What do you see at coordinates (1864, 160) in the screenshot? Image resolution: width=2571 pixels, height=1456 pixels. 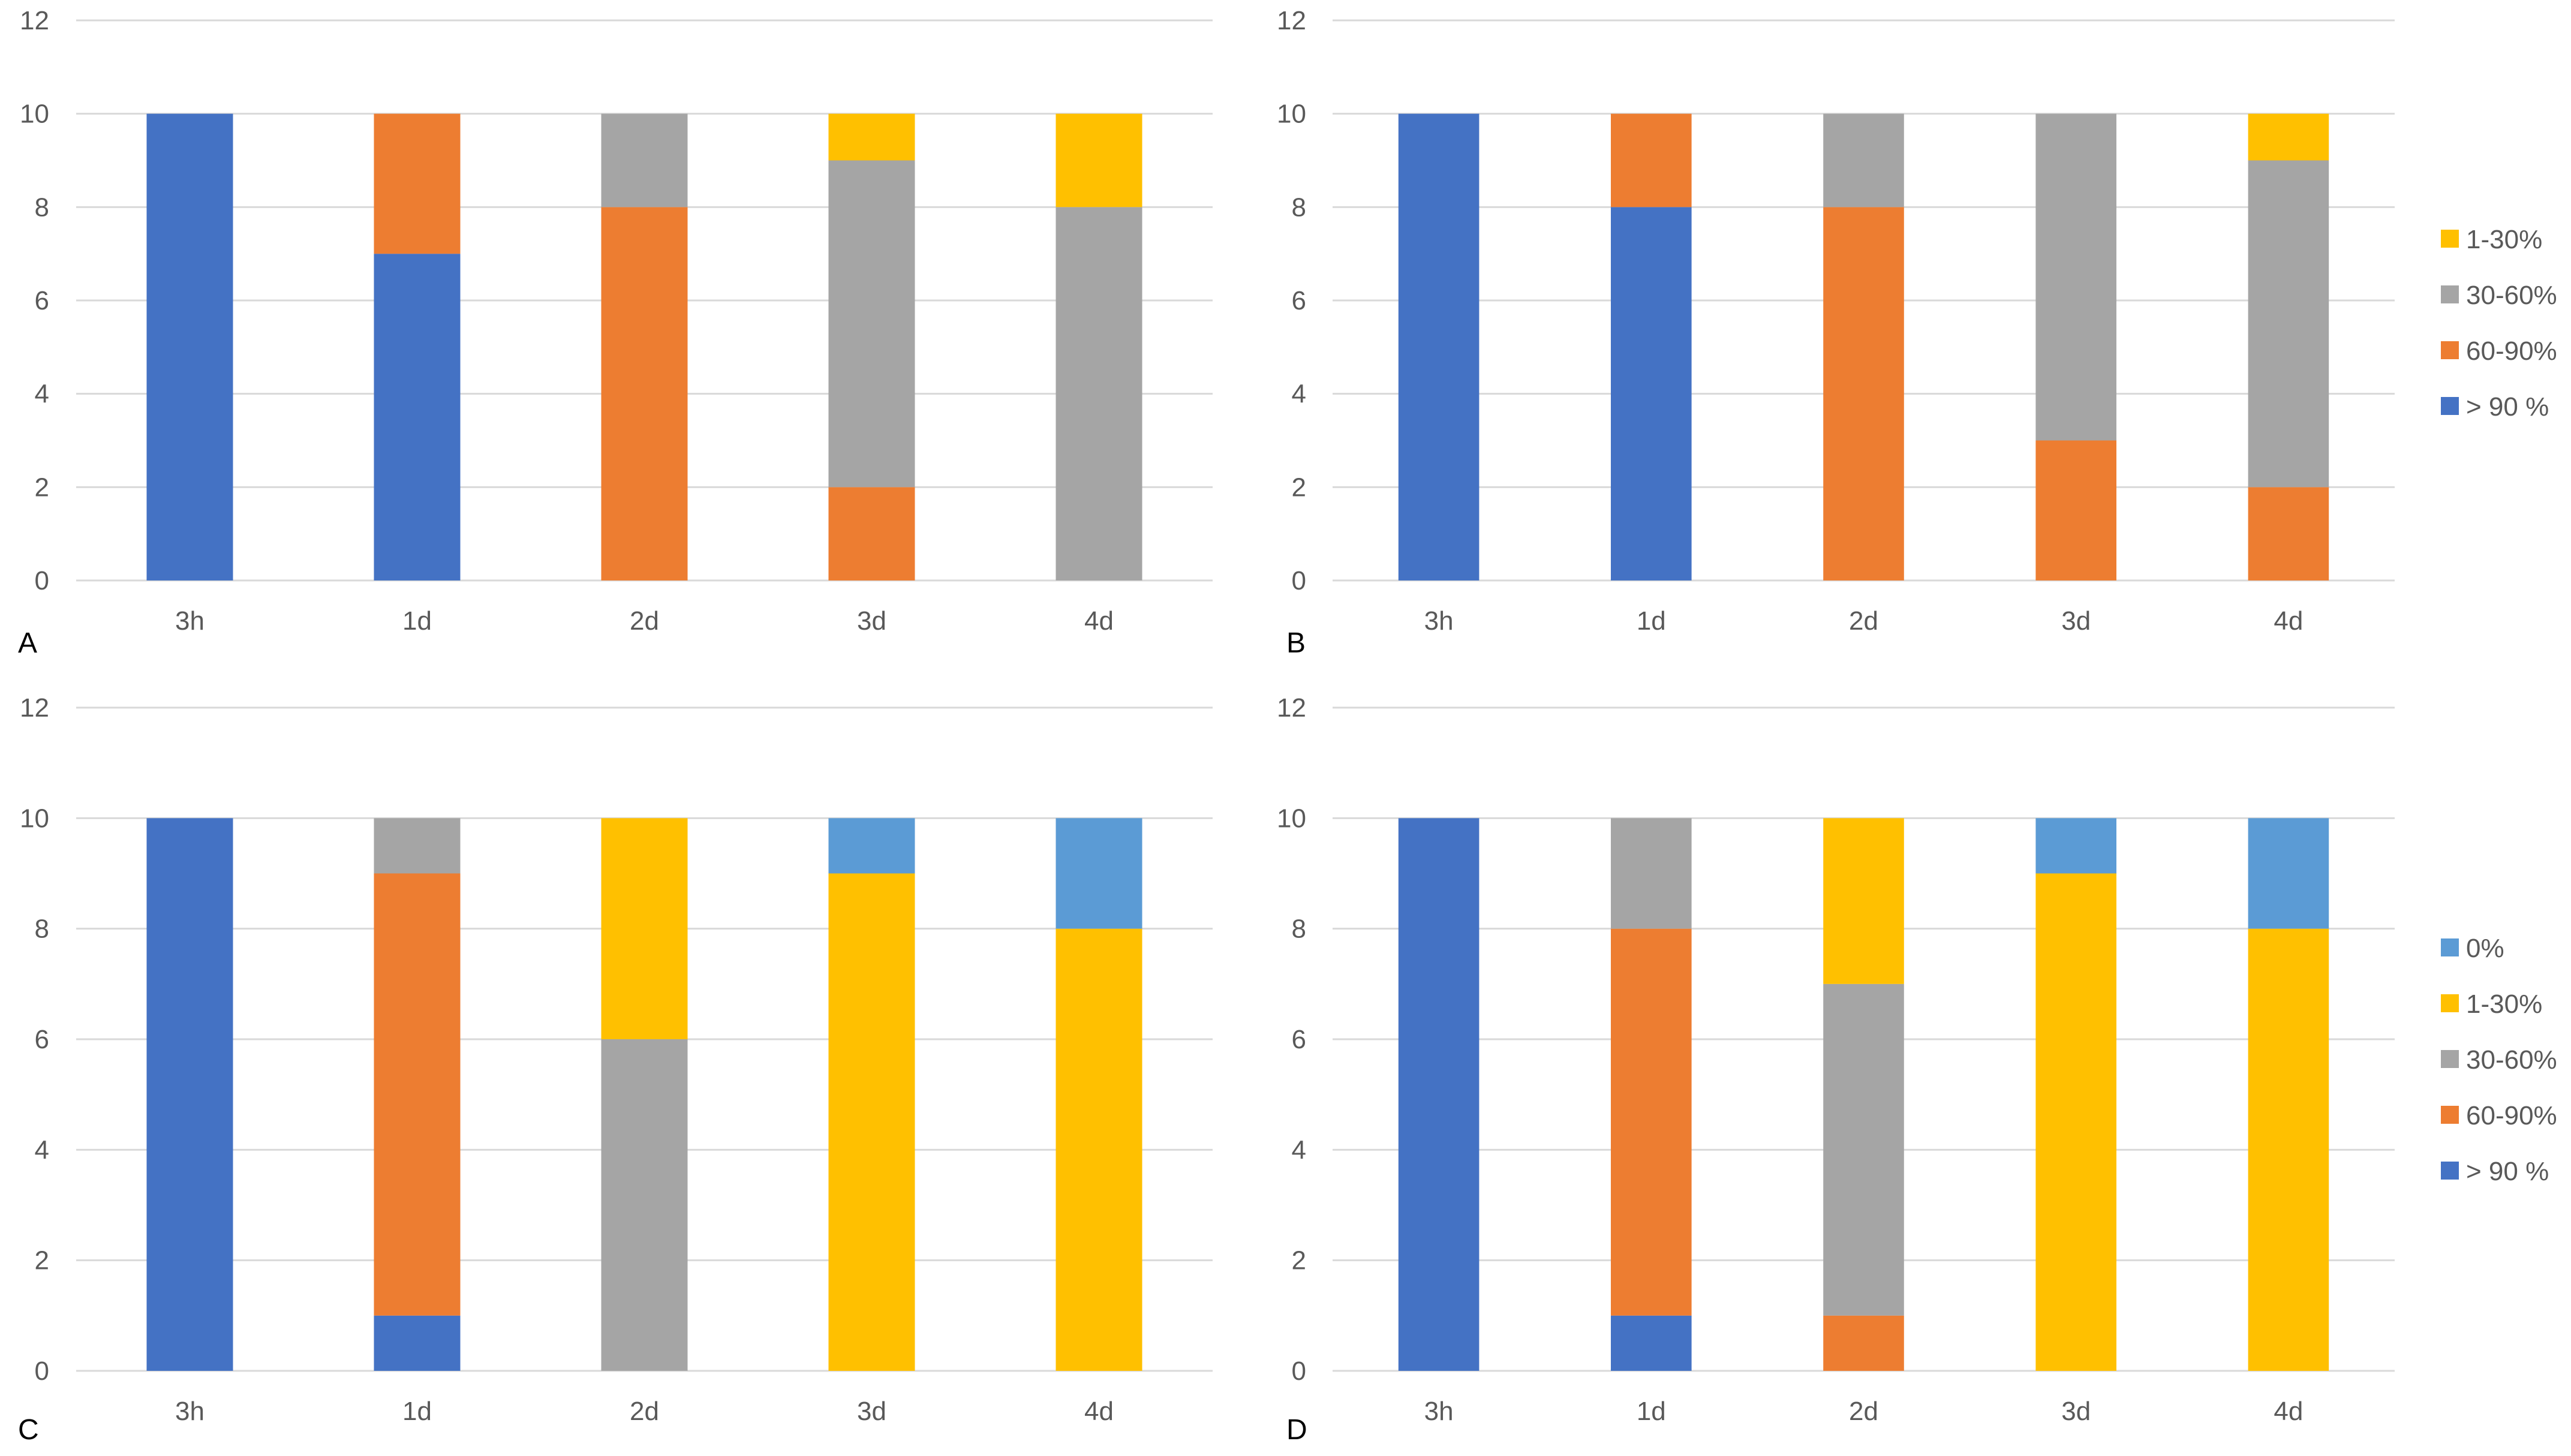 I see `panel-b-bar-2d-30-60pct` at bounding box center [1864, 160].